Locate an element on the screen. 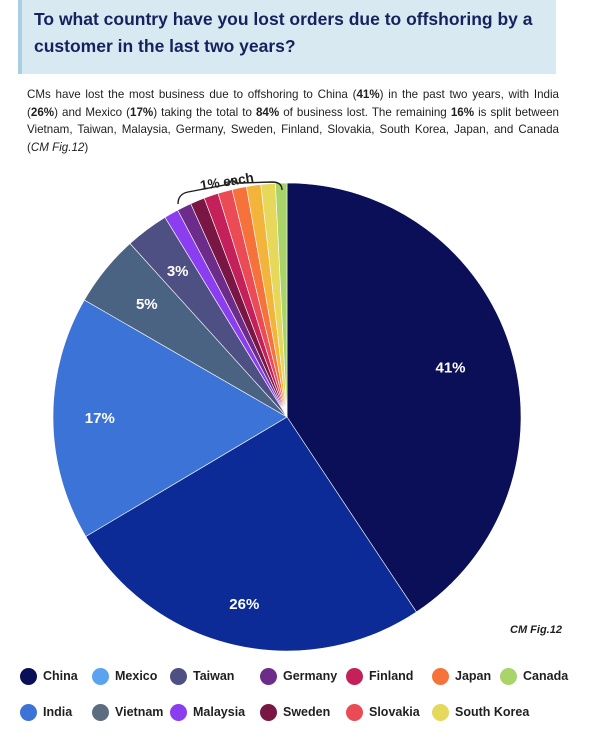  legend-item-china: China is located at coordinates (49, 676).